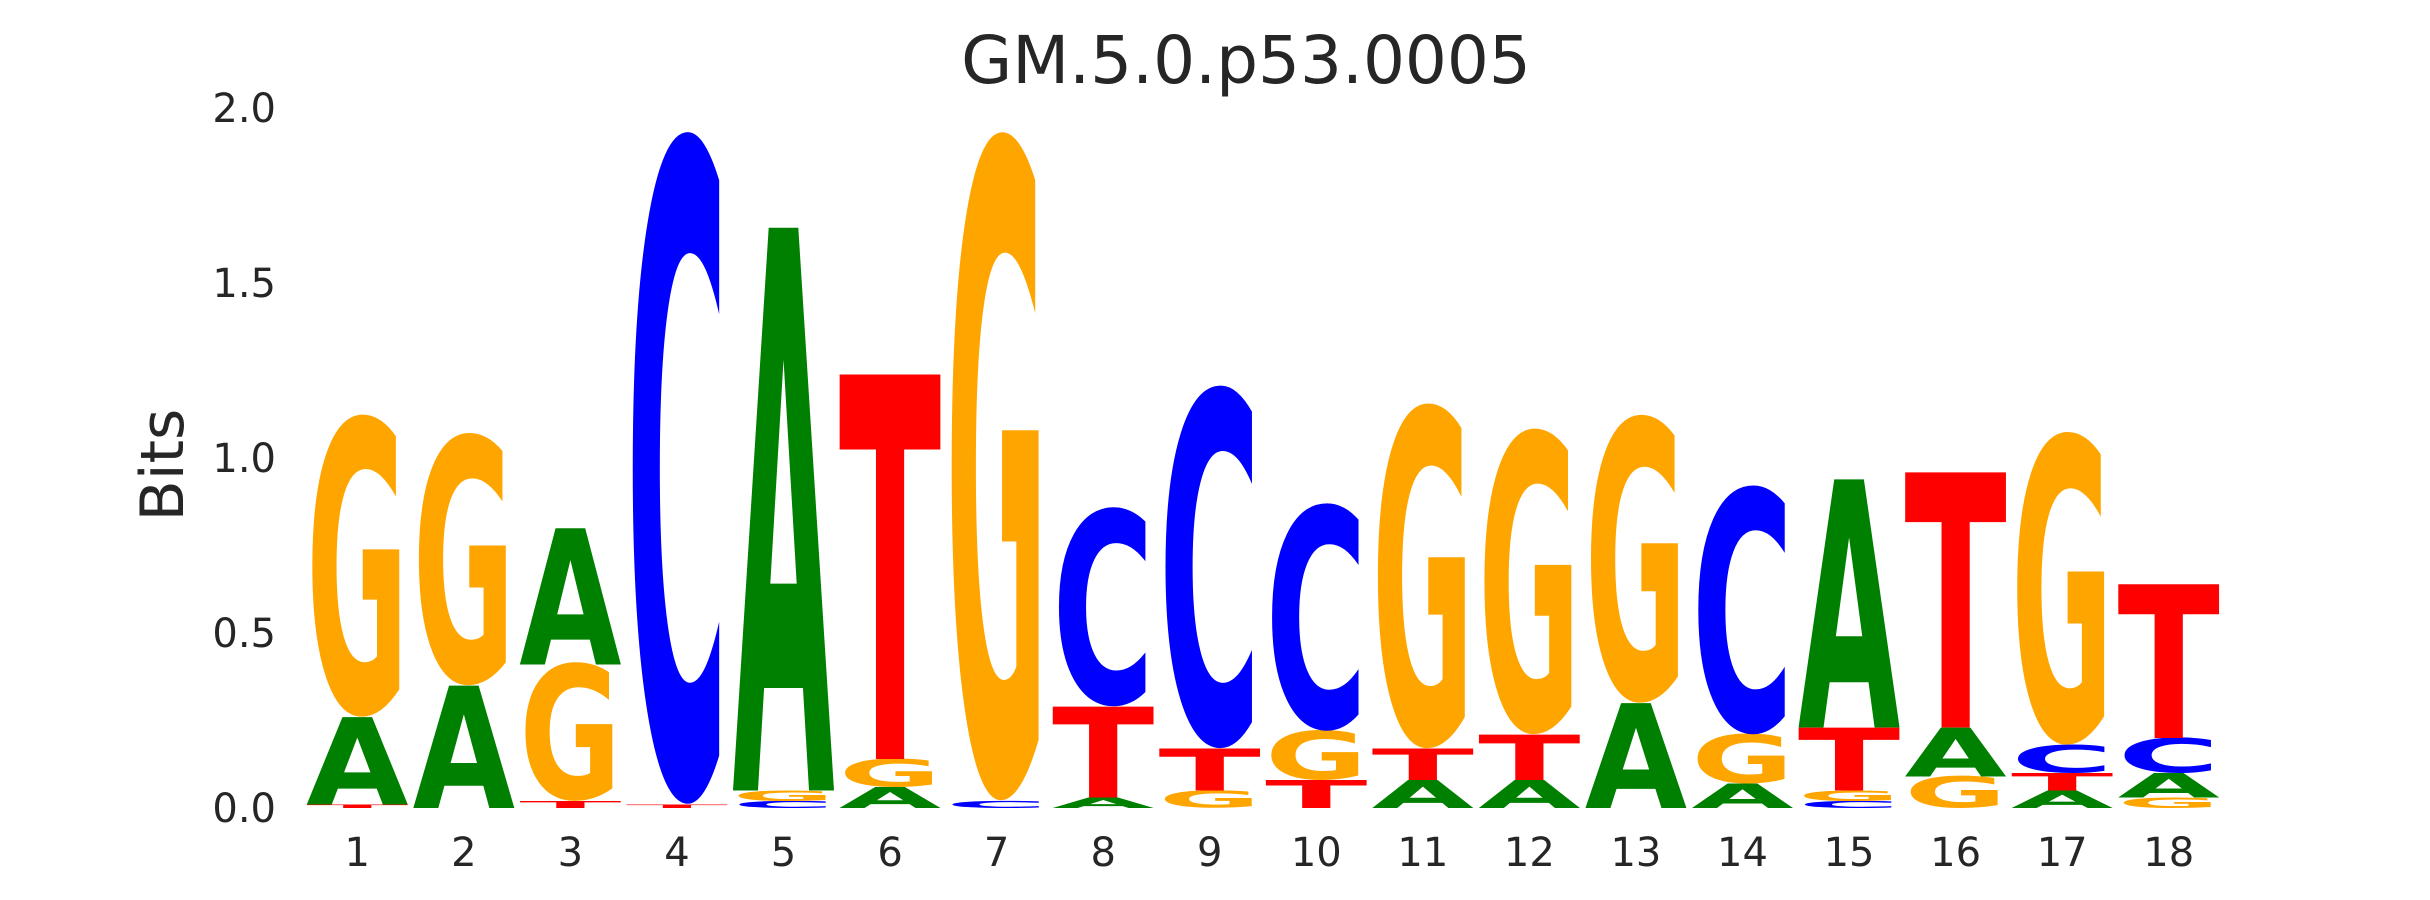  I want to click on y-tick-label: 2.0, so click(244, 109).